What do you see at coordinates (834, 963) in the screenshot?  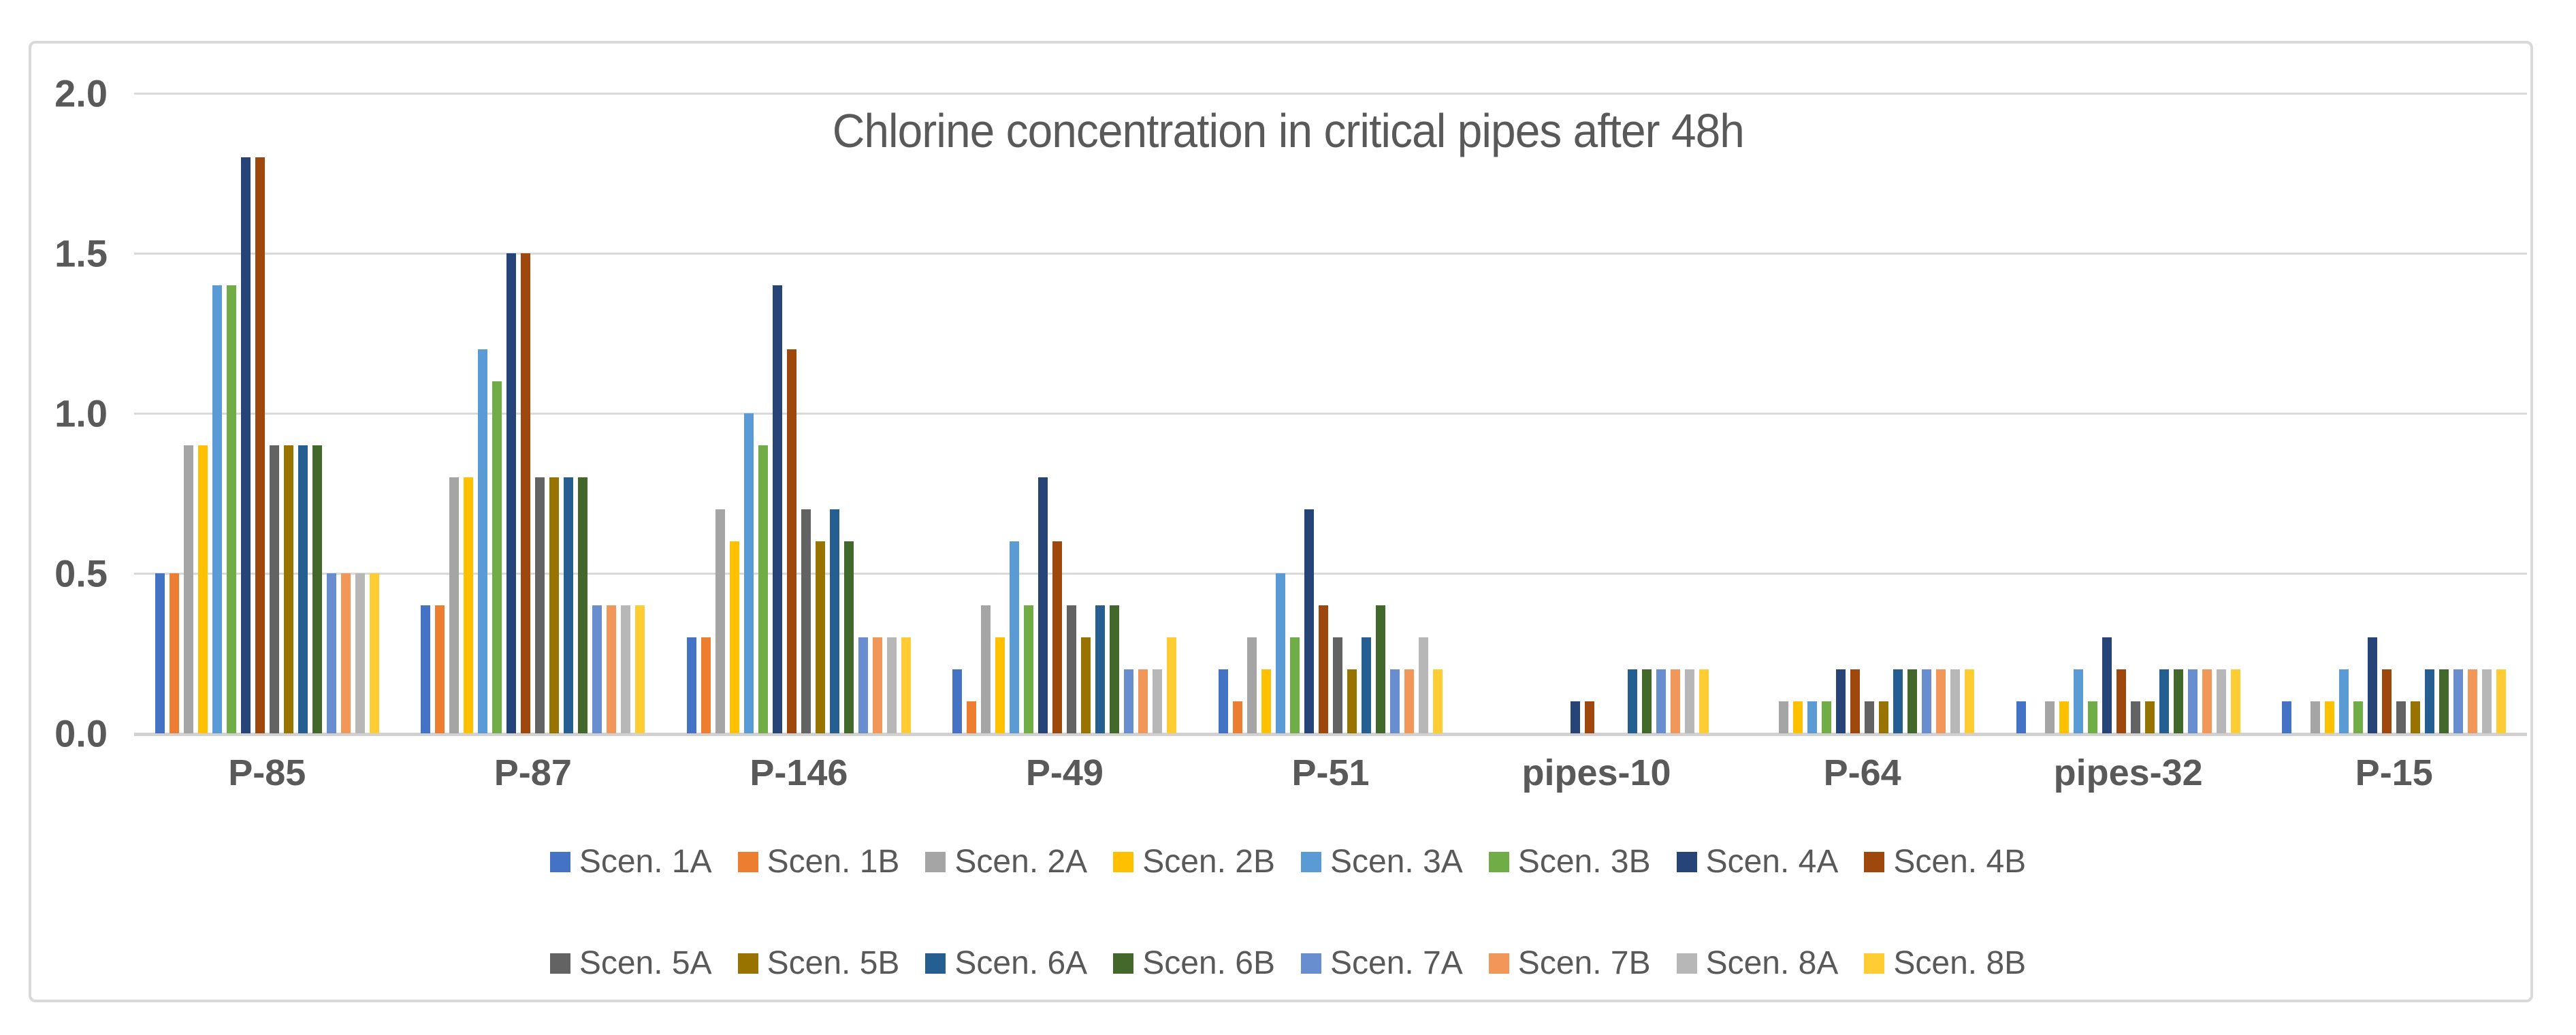 I see `legend-label: Scen. 5B` at bounding box center [834, 963].